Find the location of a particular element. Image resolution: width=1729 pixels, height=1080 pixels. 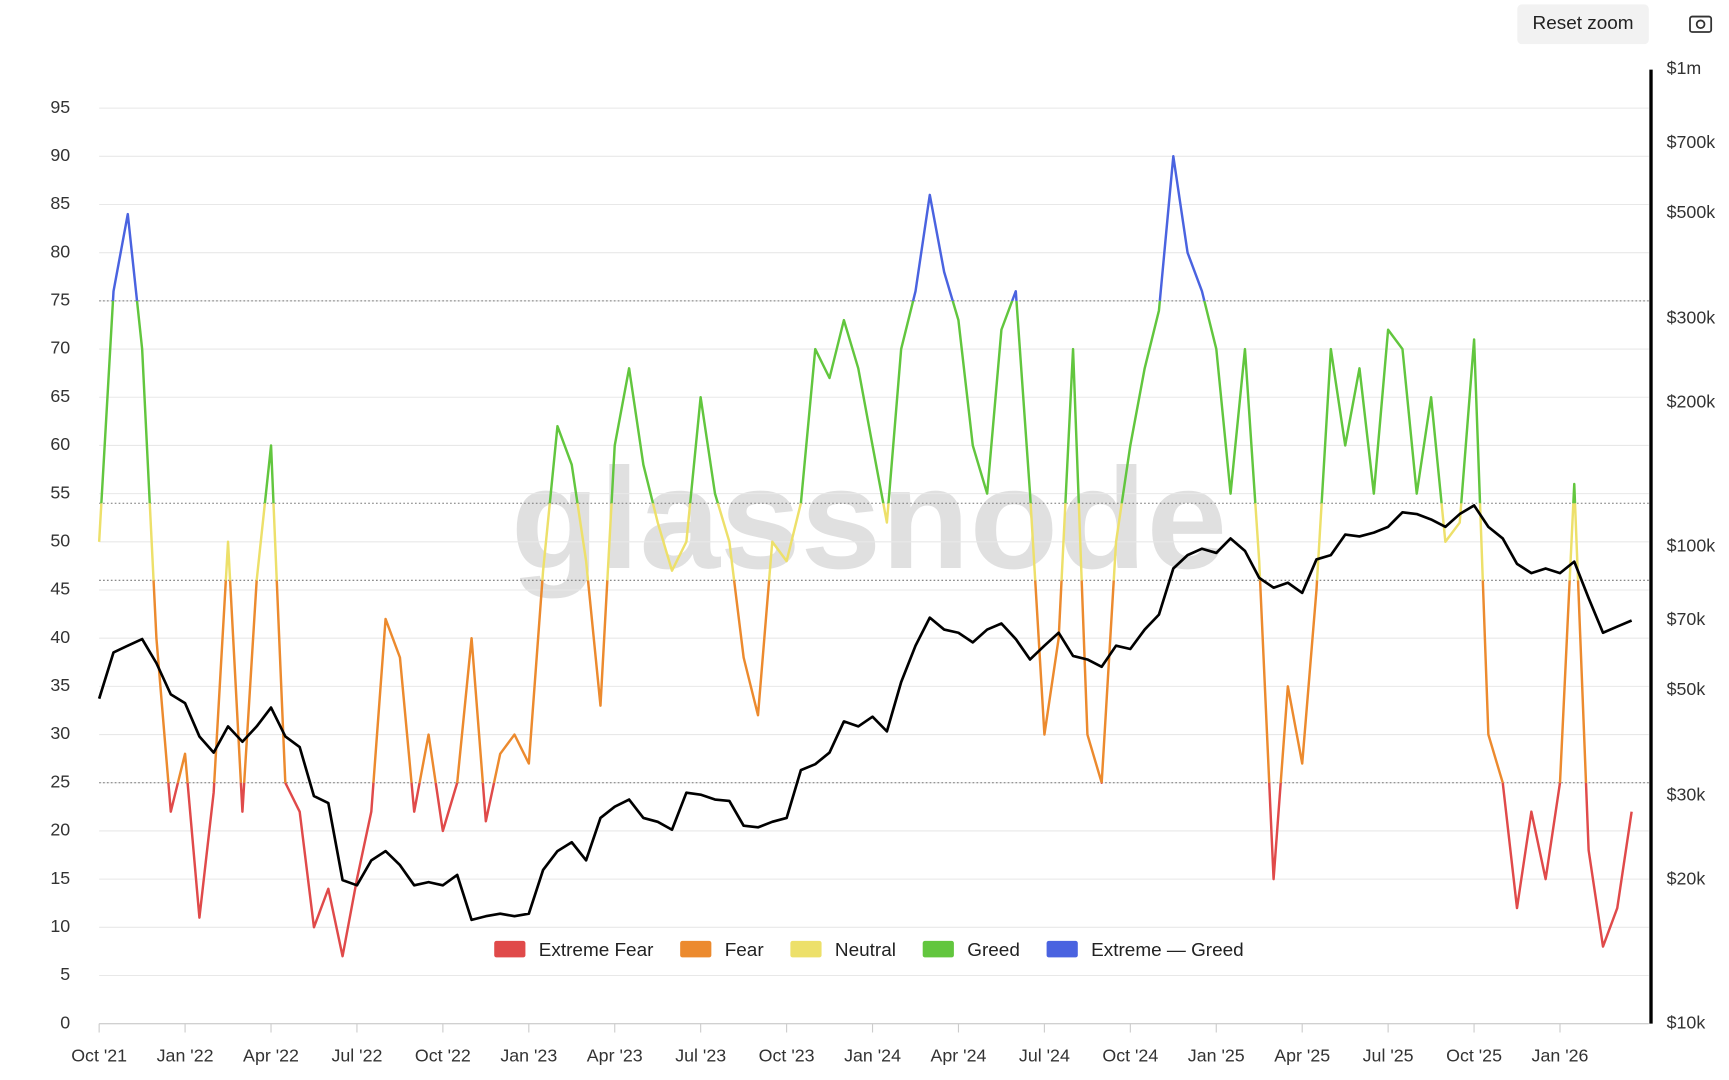

y-tick-label: 40 is located at coordinates (60, 637).